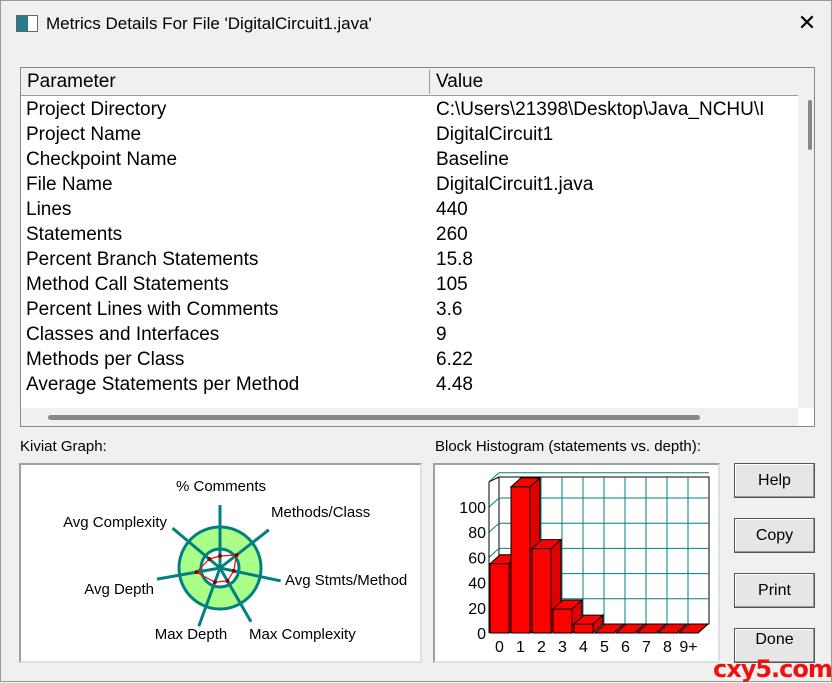 This screenshot has width=832, height=683. I want to click on print-button: Print, so click(774, 590).